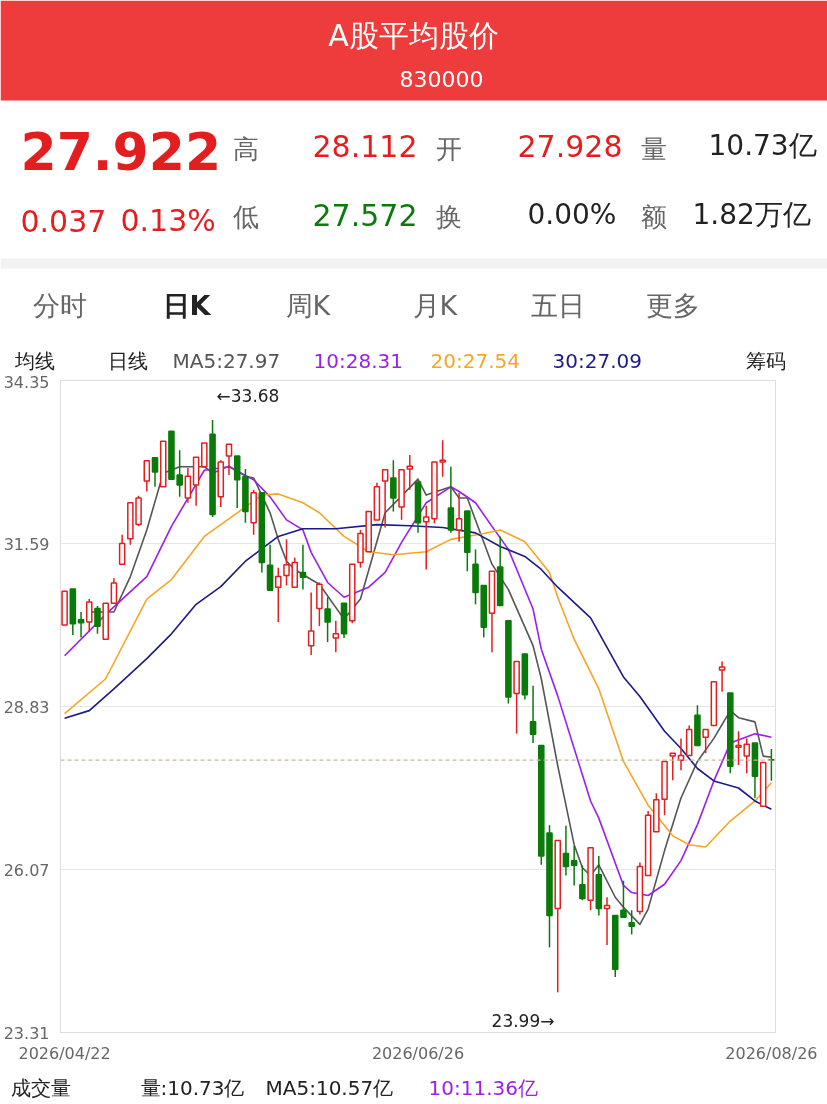 Image resolution: width=827 pixels, height=1104 pixels. What do you see at coordinates (34, 360) in the screenshot?
I see `text: 均线` at bounding box center [34, 360].